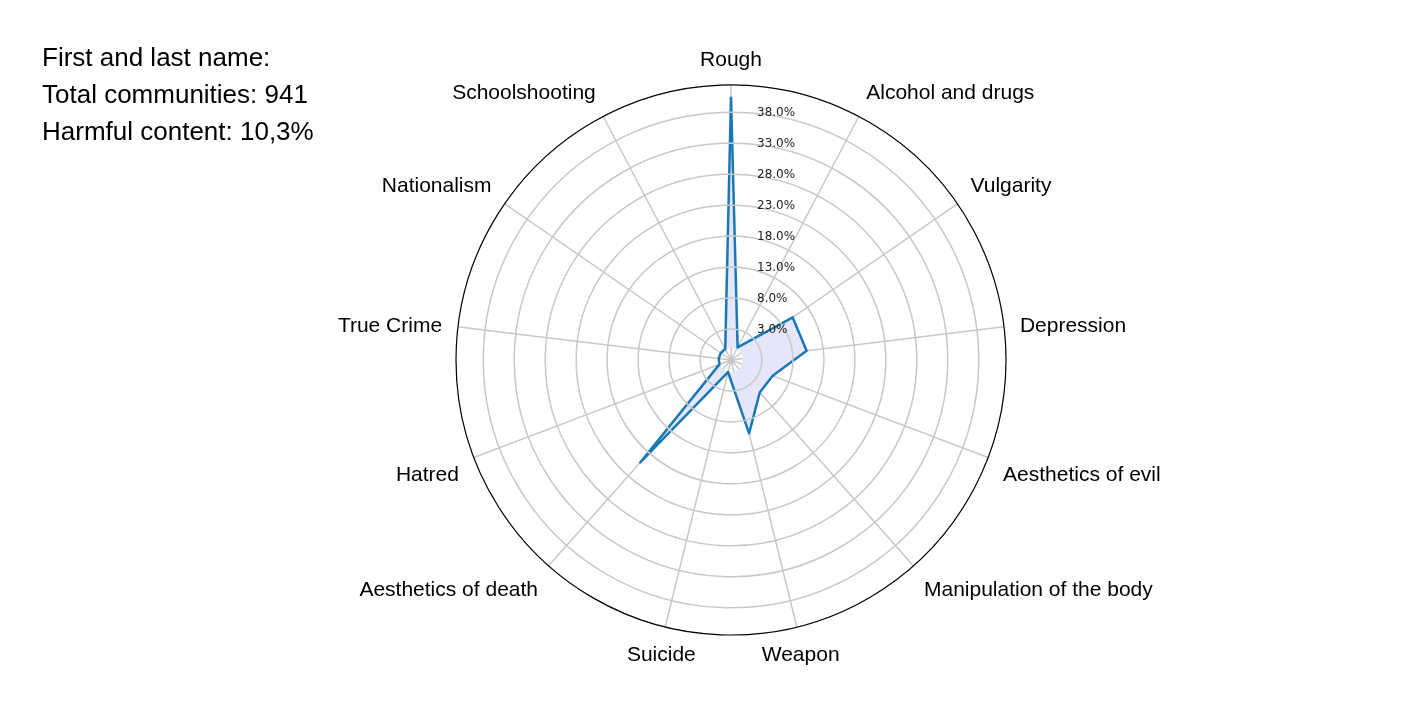  Describe the element at coordinates (776, 267) in the screenshot. I see `y-tick-label: 13.0%` at that location.